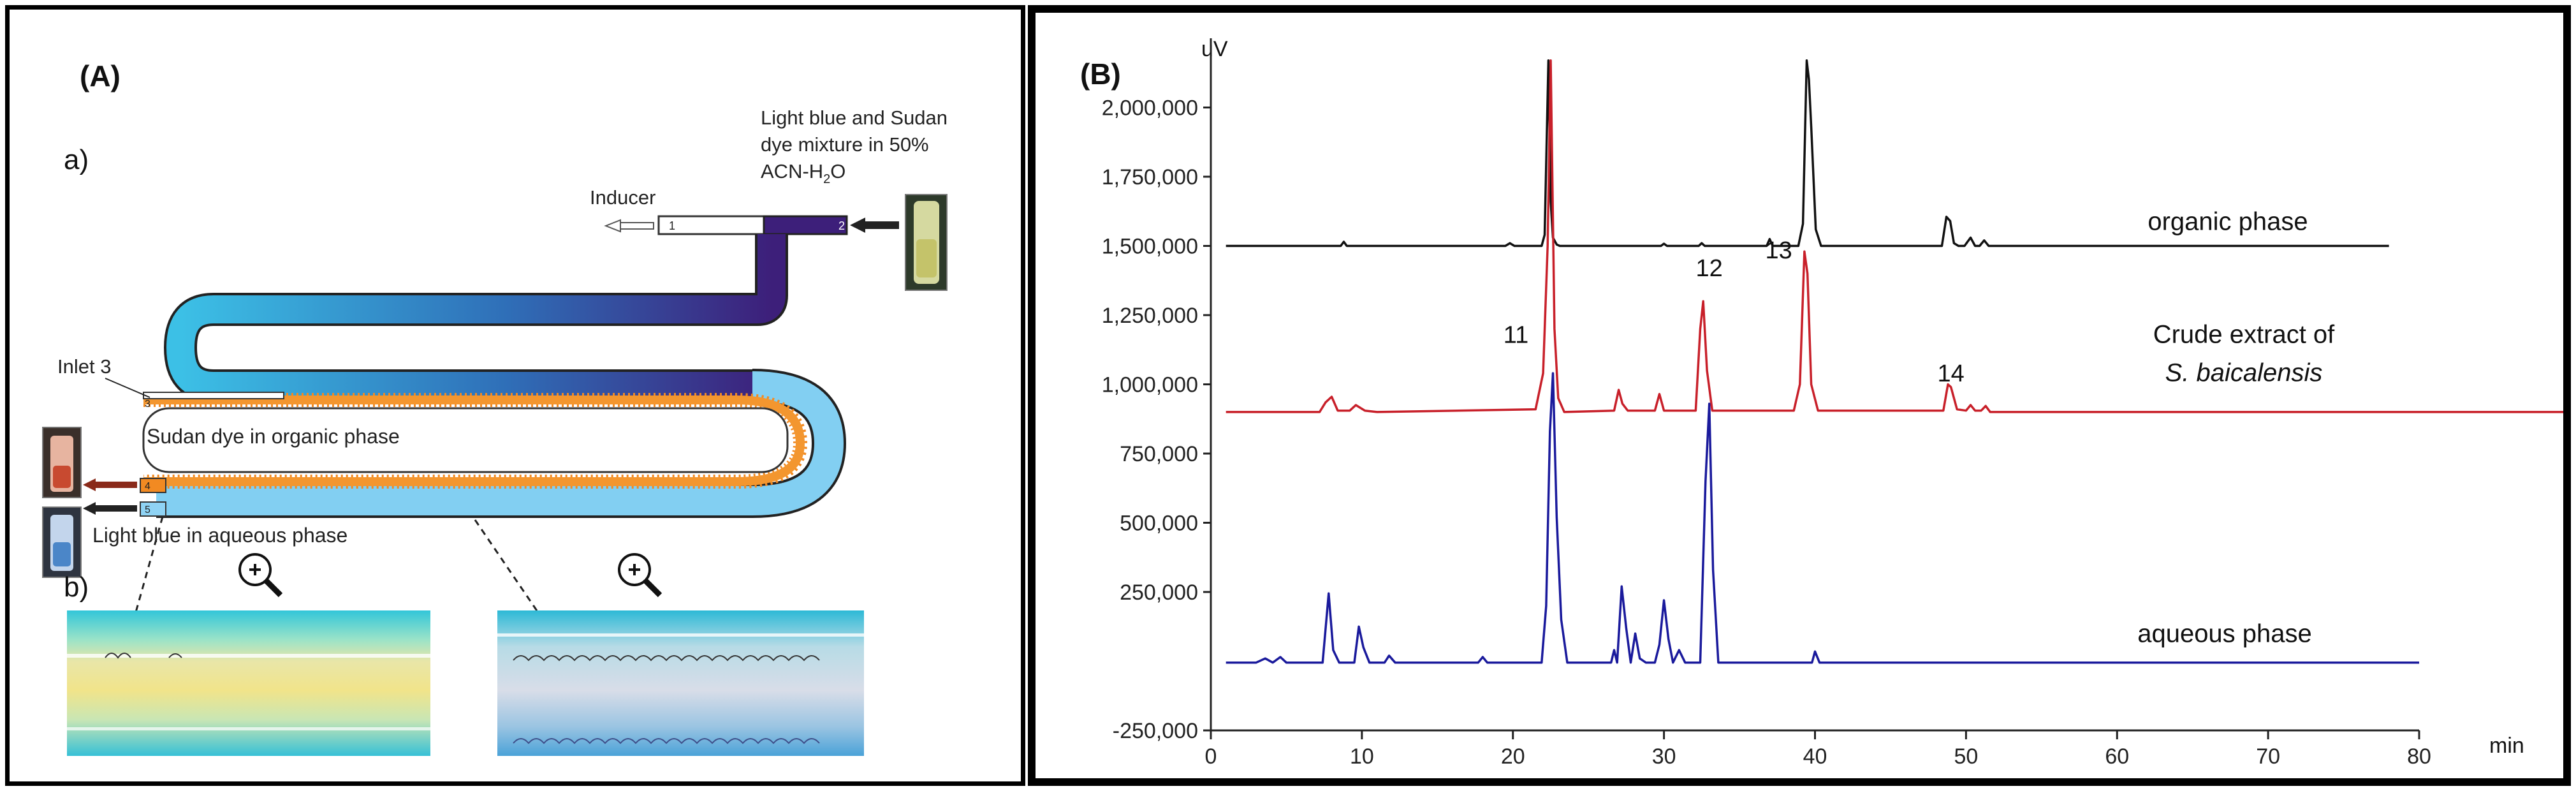 The image size is (2576, 791). Describe the element at coordinates (153, 509) in the screenshot. I see `outlet-5-channel` at that location.